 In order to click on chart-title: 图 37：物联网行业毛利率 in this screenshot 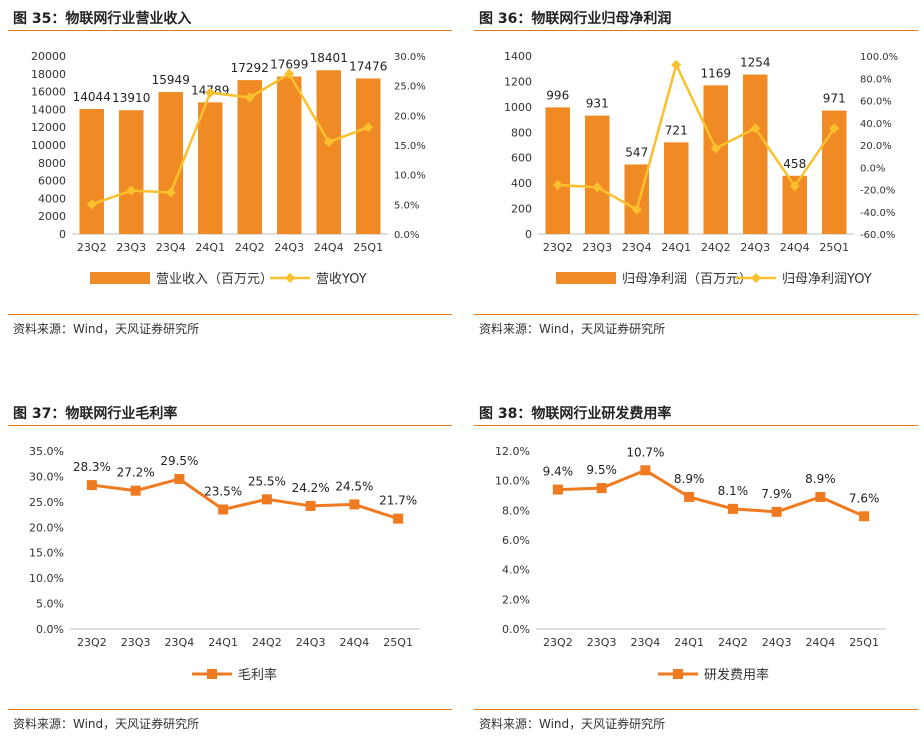, I will do `click(95, 414)`.